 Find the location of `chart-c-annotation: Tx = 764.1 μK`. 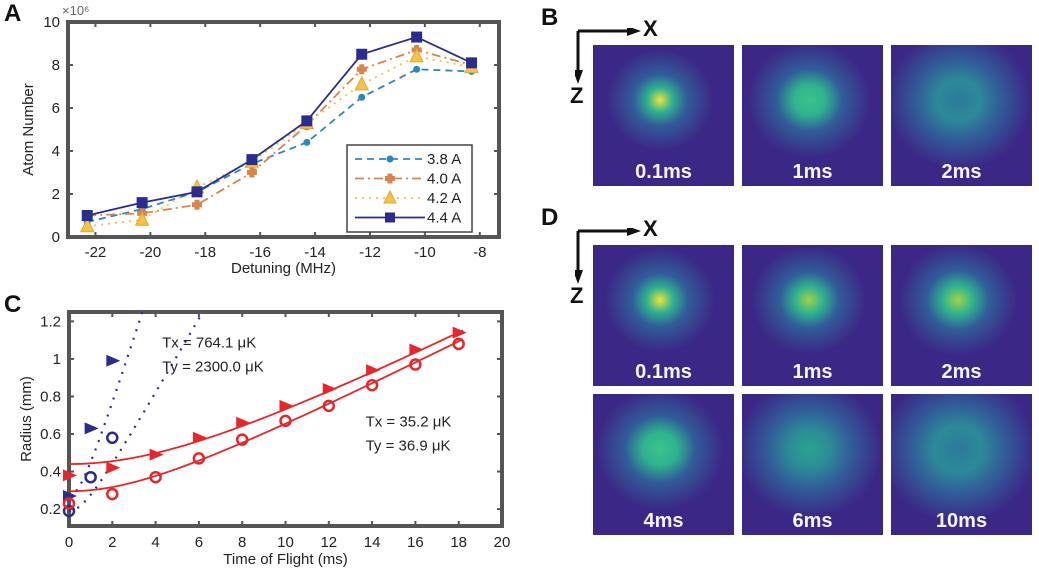

chart-c-annotation: Tx = 764.1 μK is located at coordinates (209, 343).